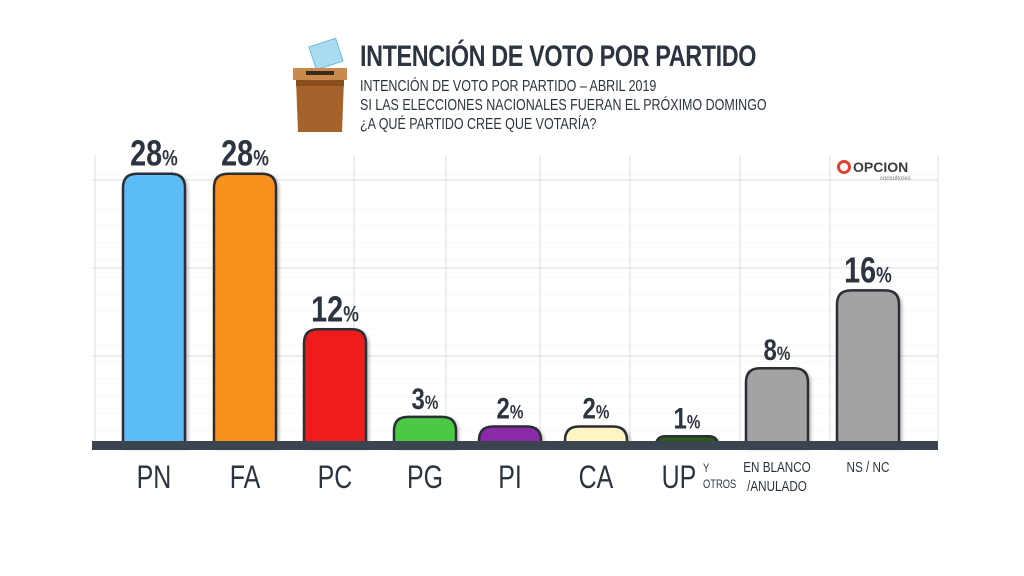 This screenshot has height=576, width=1024. I want to click on ballot-box-icon, so click(320, 85).